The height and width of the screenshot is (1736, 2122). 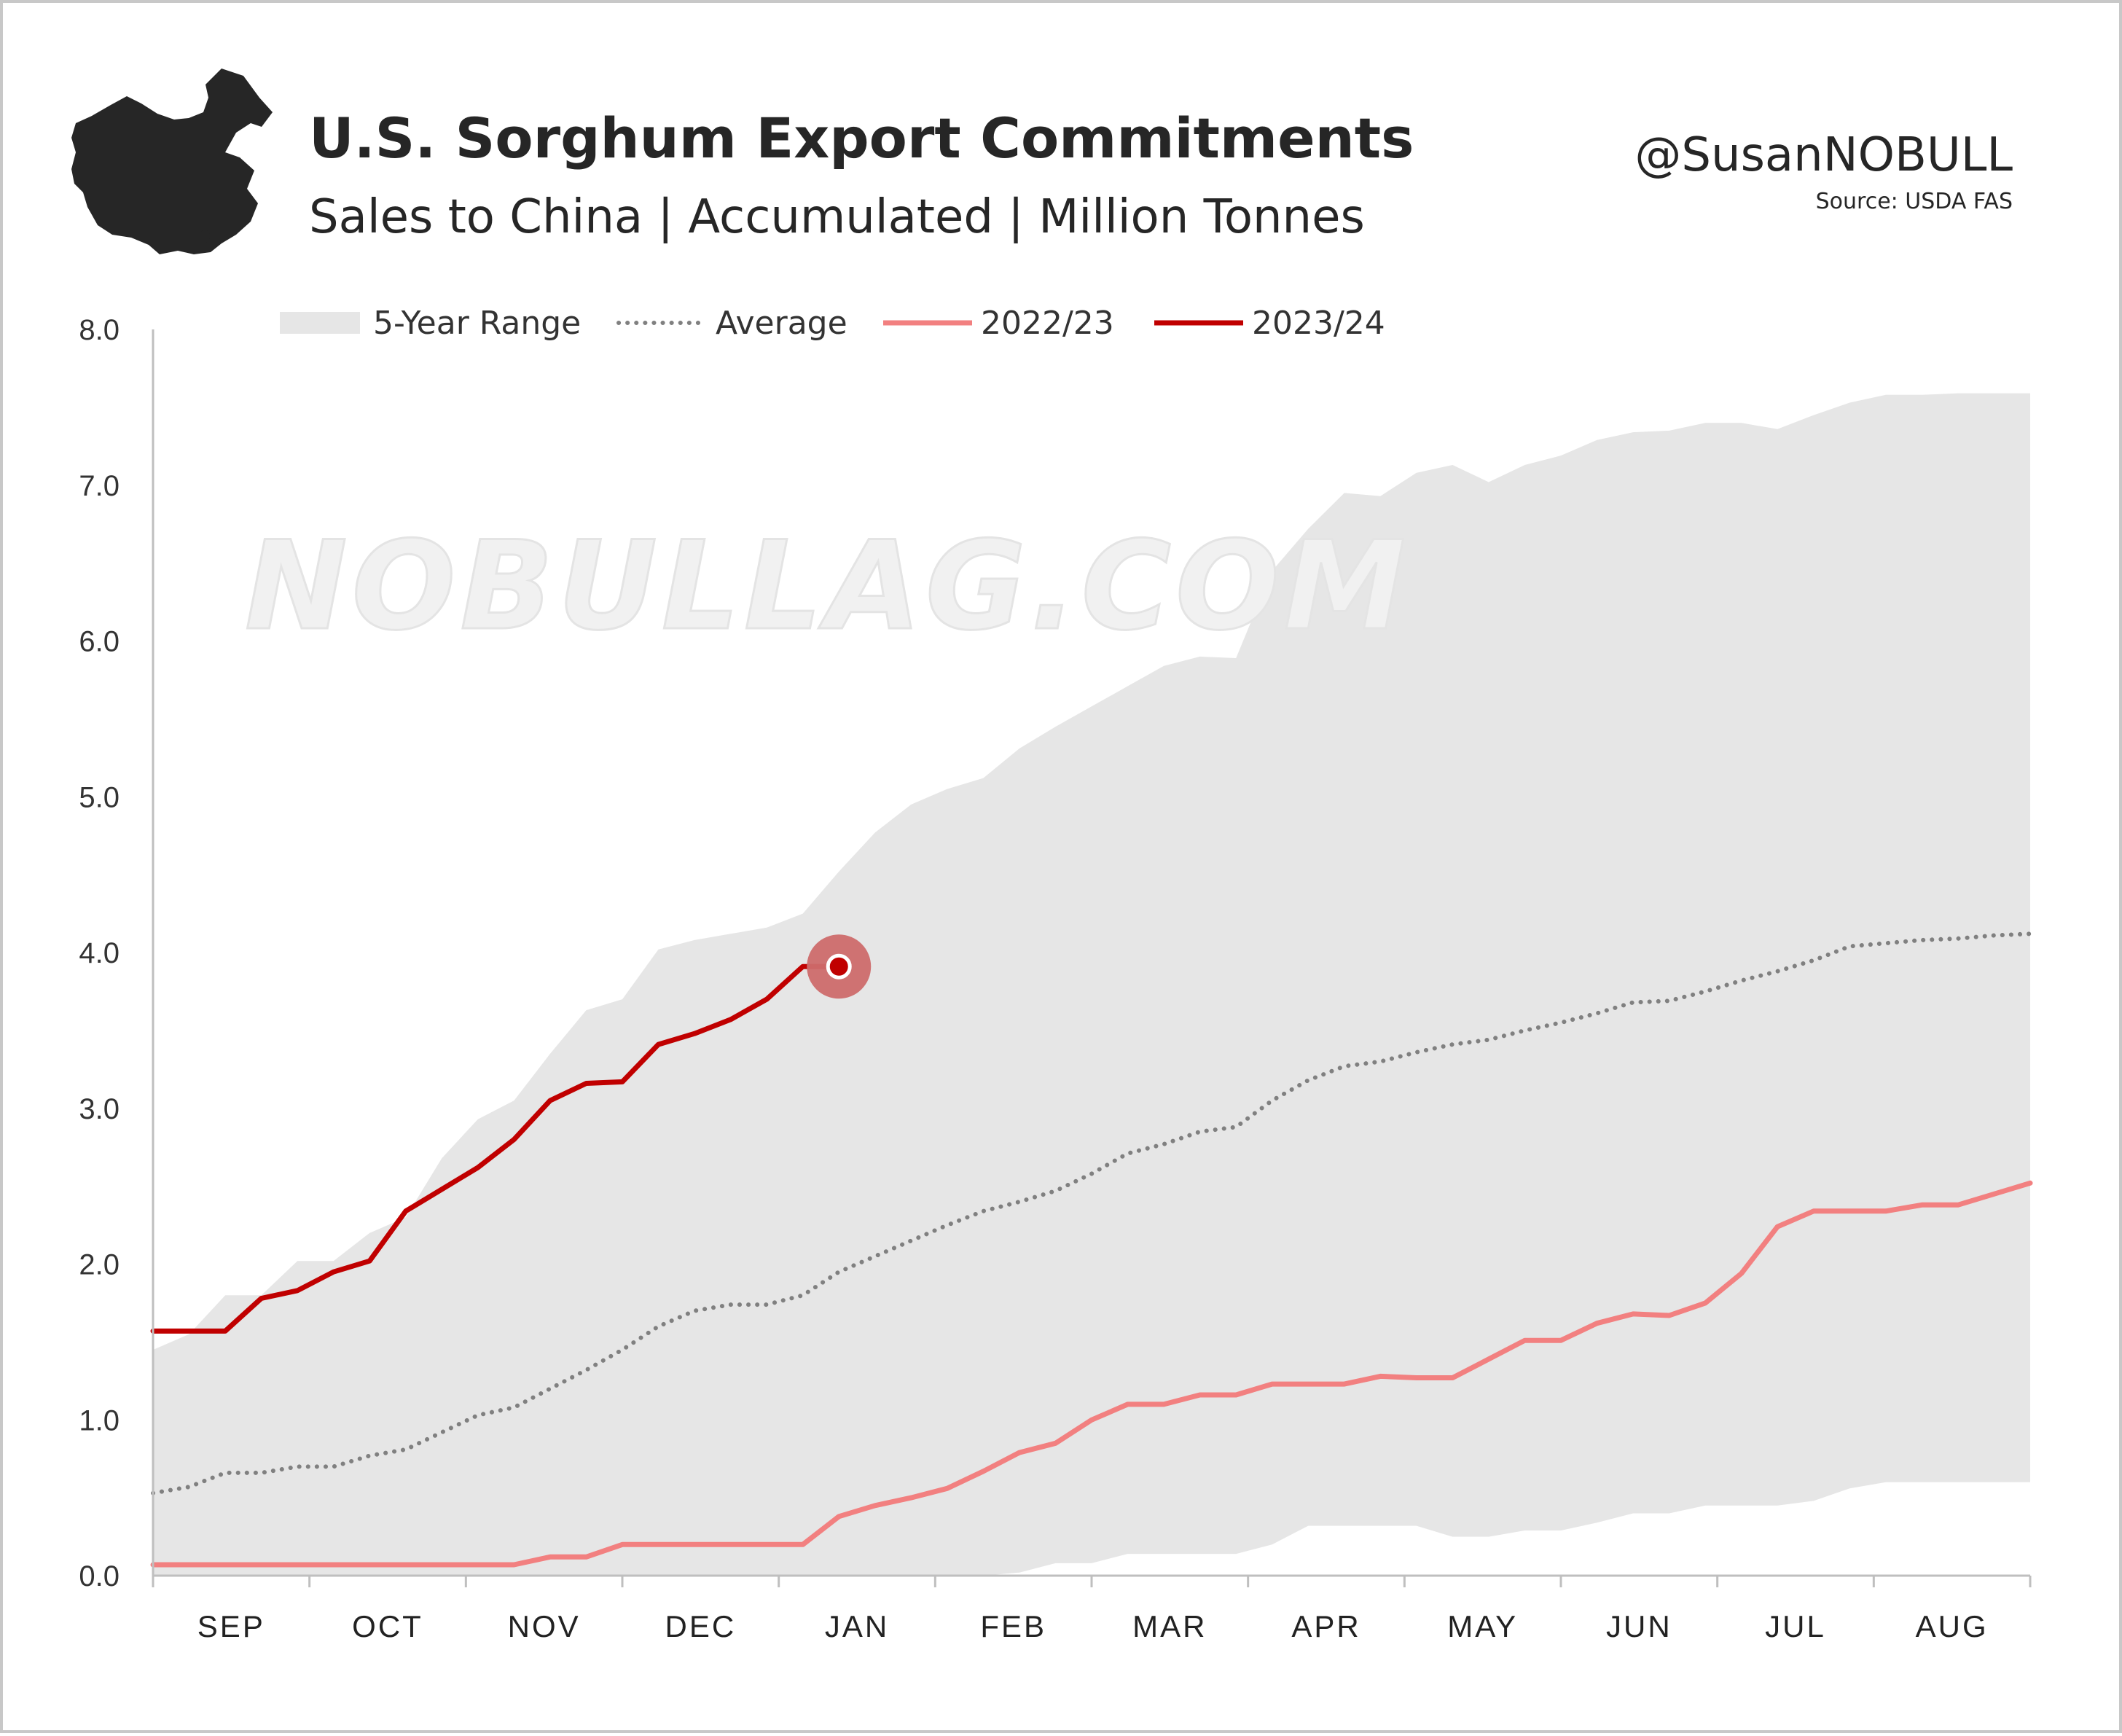 What do you see at coordinates (99, 642) in the screenshot?
I see `y-tick-label: 6.0` at bounding box center [99, 642].